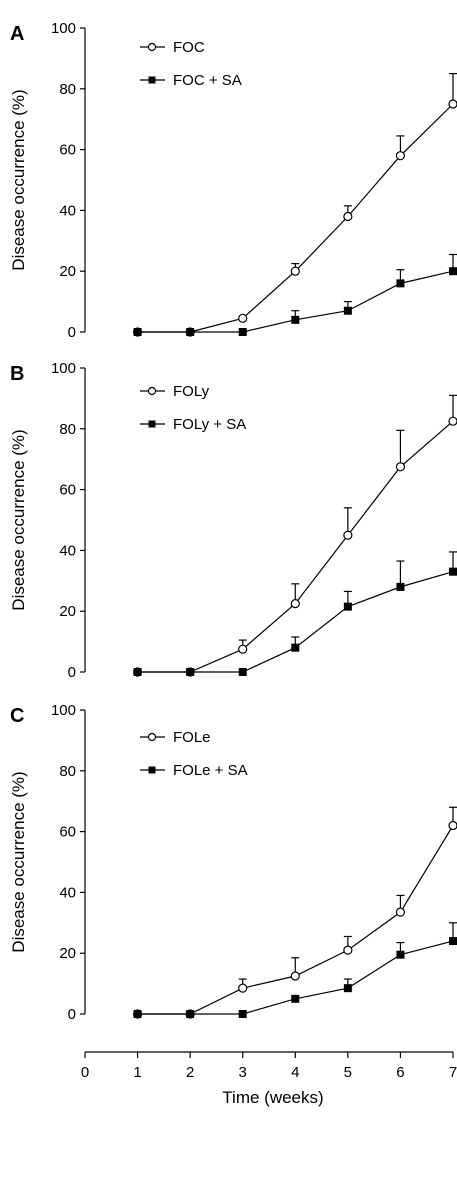  I want to click on legend-label: FOLy, so click(191, 391).